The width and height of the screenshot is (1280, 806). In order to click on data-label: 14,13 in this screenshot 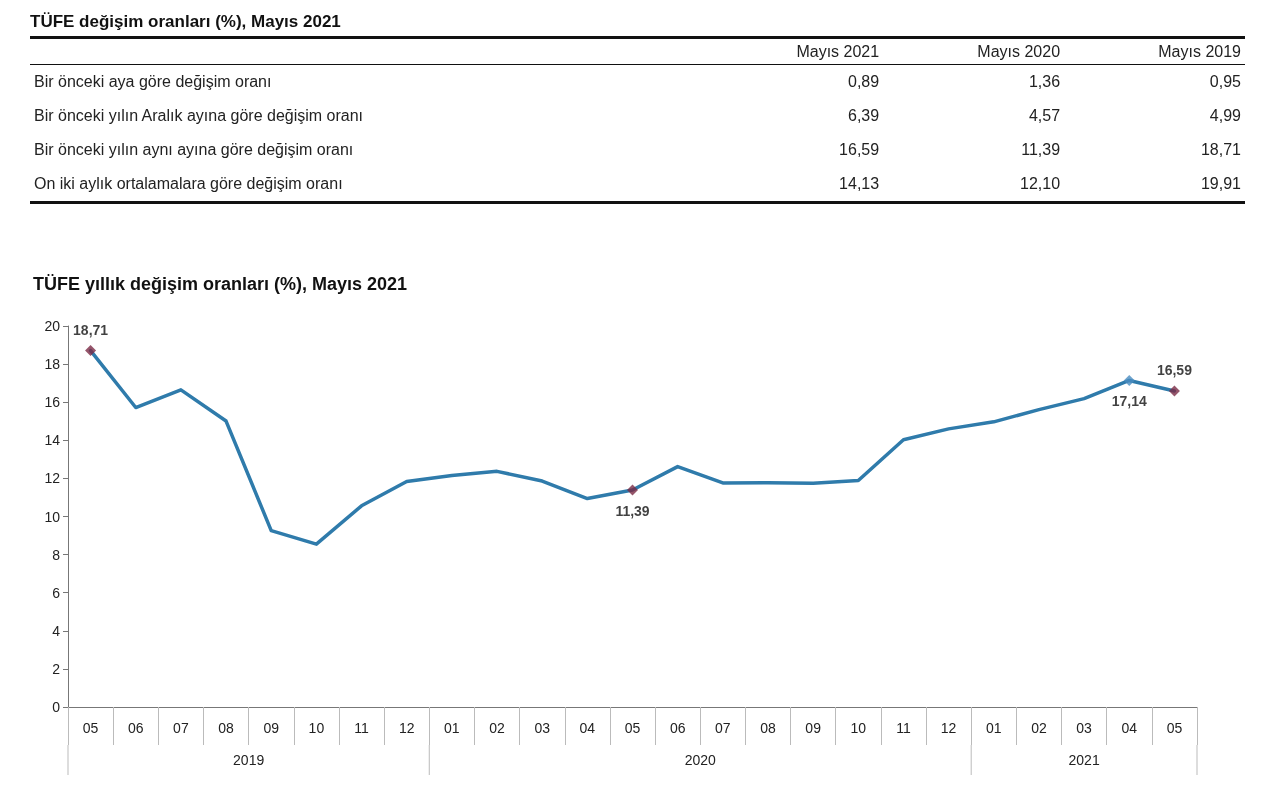, I will do `click(793, 185)`.